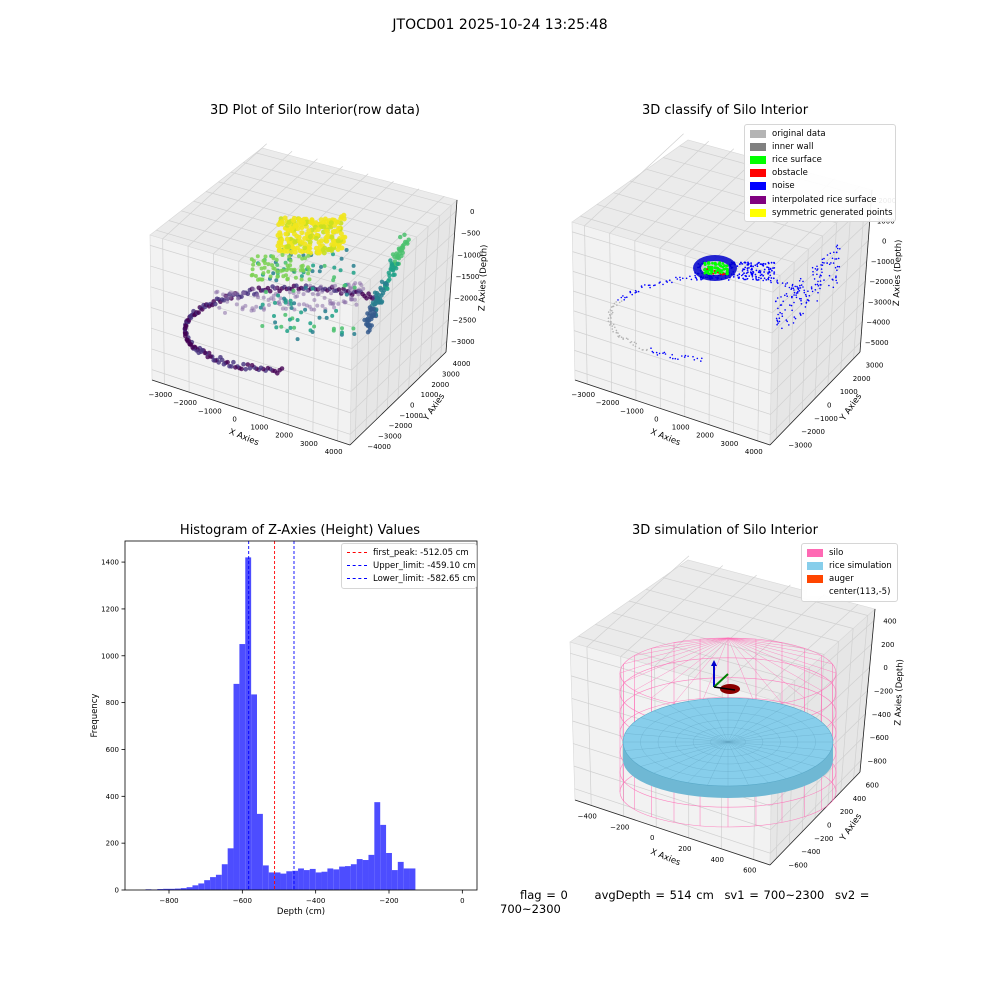  Describe the element at coordinates (465, 320) in the screenshot. I see `z-tick-label: −2500` at that location.